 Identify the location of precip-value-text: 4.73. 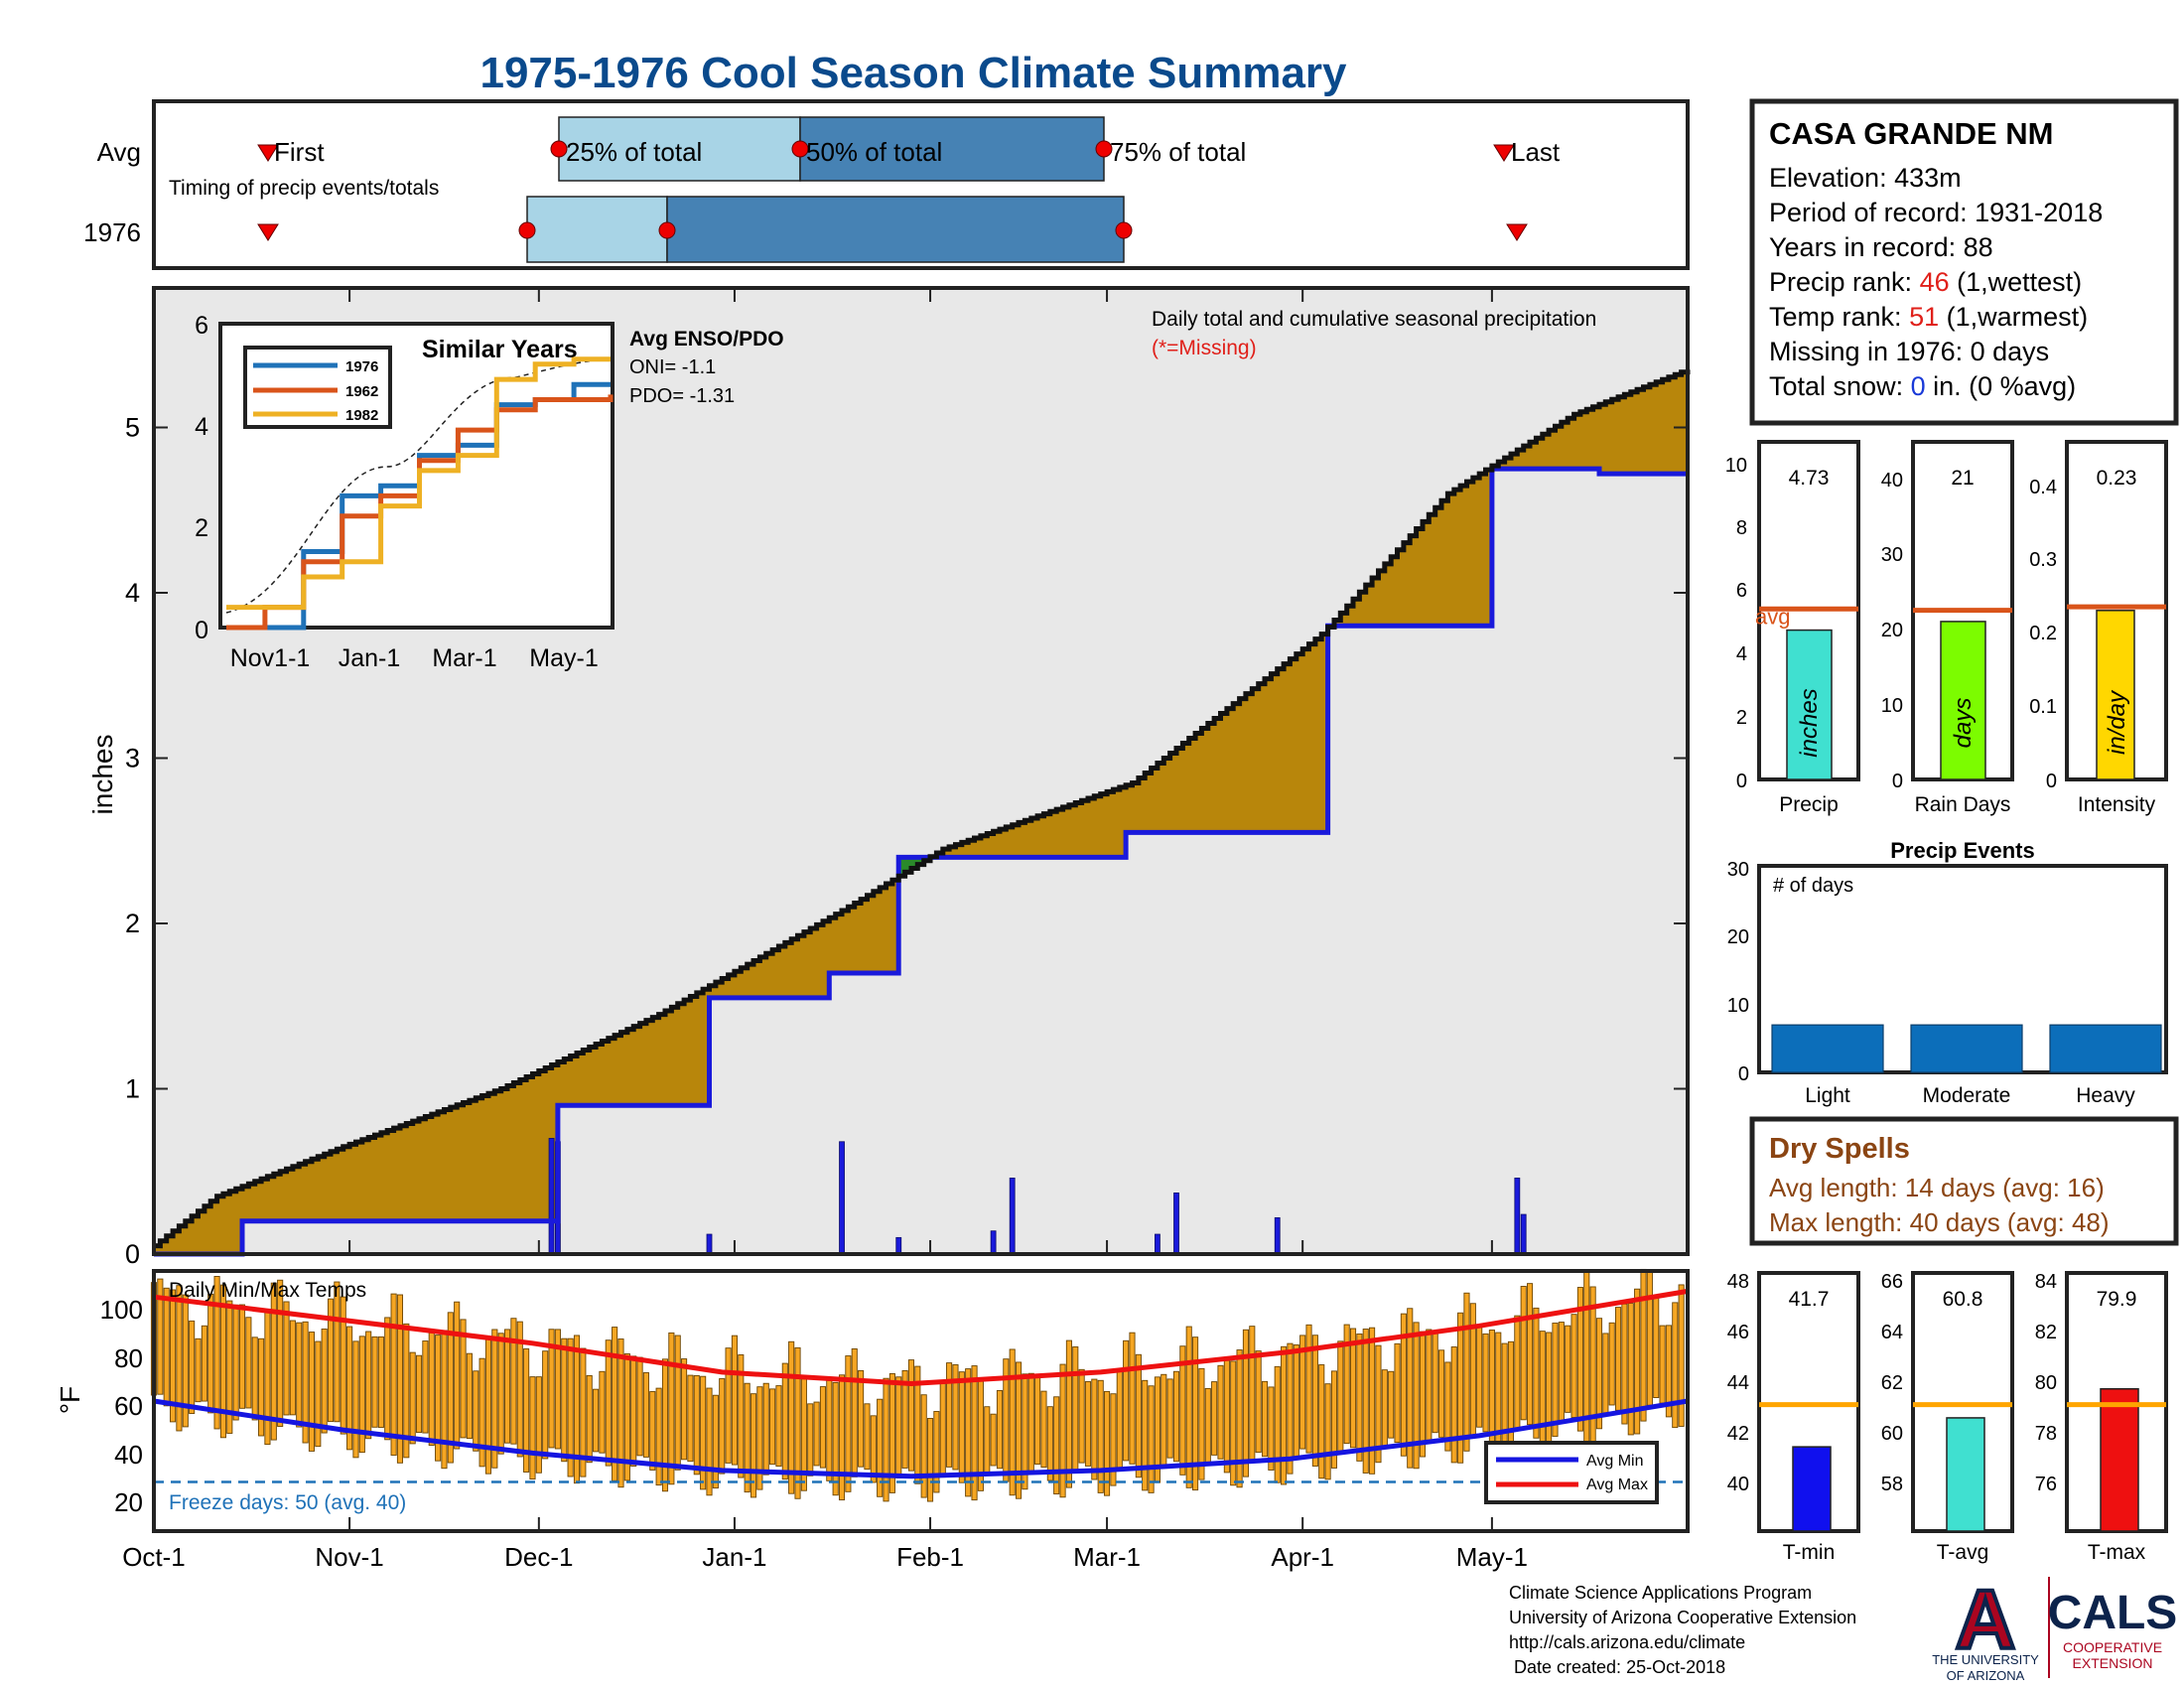
(1809, 478).